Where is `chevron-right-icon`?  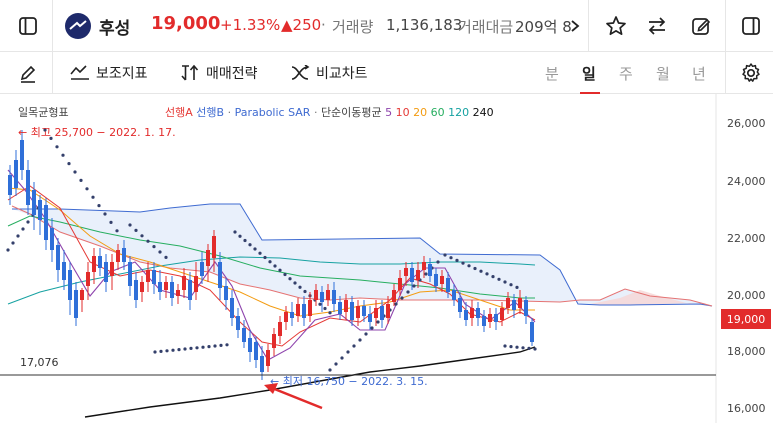 chevron-right-icon is located at coordinates (575, 26).